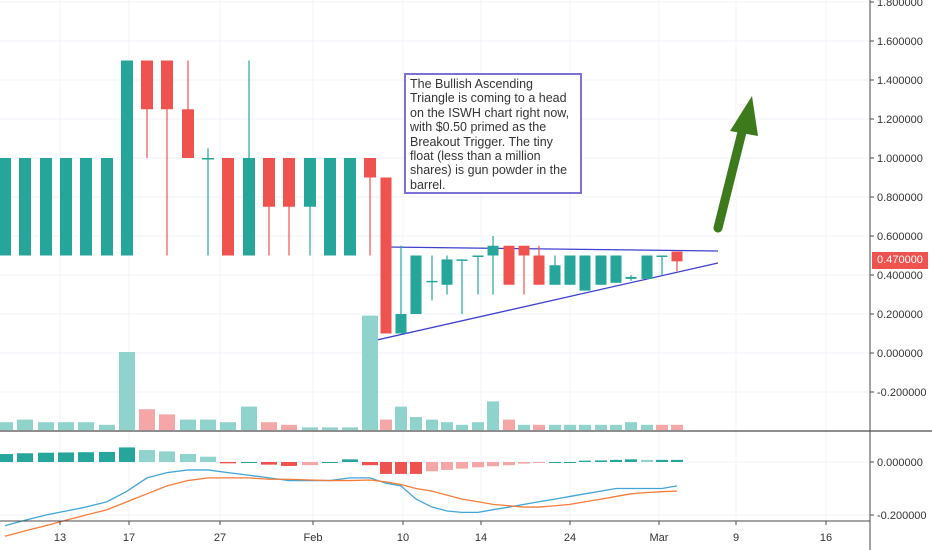 The width and height of the screenshot is (932, 550). I want to click on price-tick-label: 1.000000, so click(900, 159).